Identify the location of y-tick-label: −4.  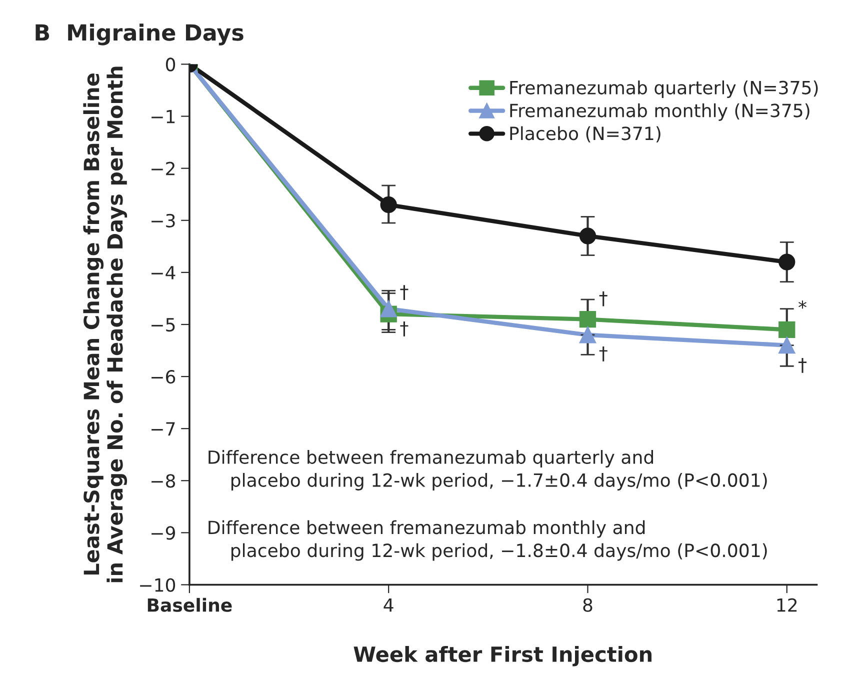
(164, 273).